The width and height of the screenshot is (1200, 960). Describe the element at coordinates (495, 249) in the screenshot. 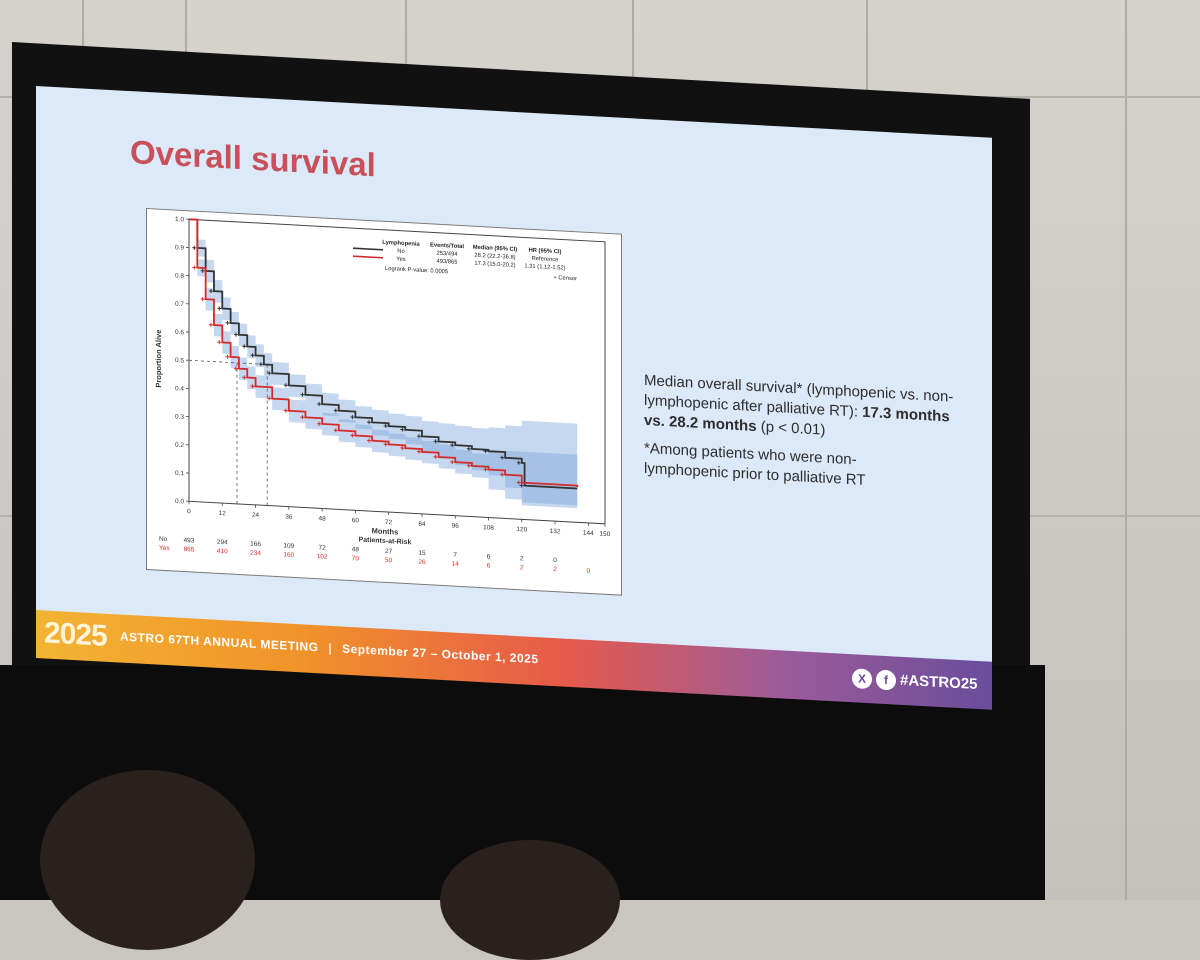

I see `legend-header: Median (95% CI)` at that location.